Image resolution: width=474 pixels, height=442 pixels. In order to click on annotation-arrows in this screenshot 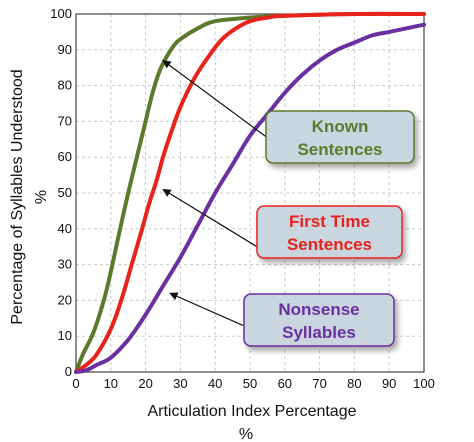, I will do `click(218, 193)`.